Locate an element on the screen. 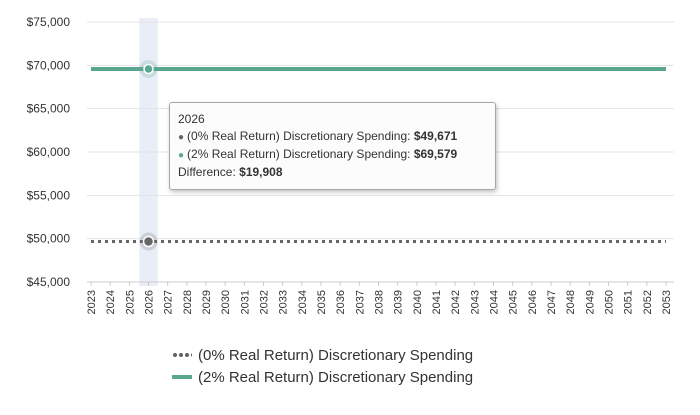 The height and width of the screenshot is (415, 700). x-tick-label: 2049 is located at coordinates (590, 302).